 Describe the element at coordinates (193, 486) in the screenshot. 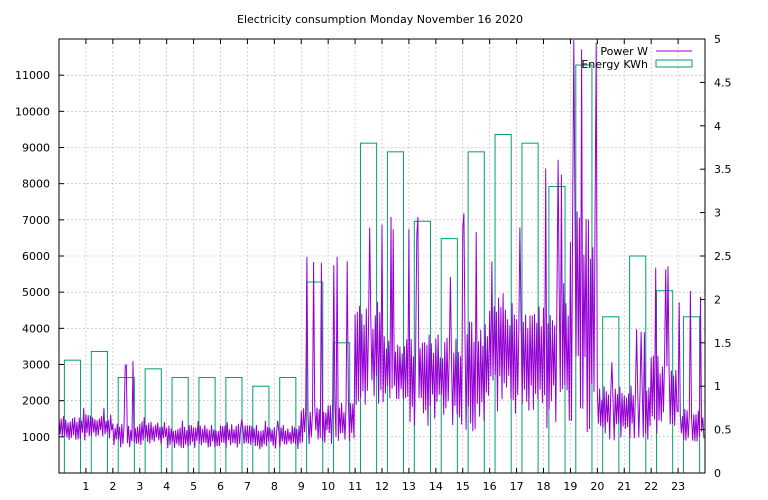

I see `x-tick-label: 5` at that location.